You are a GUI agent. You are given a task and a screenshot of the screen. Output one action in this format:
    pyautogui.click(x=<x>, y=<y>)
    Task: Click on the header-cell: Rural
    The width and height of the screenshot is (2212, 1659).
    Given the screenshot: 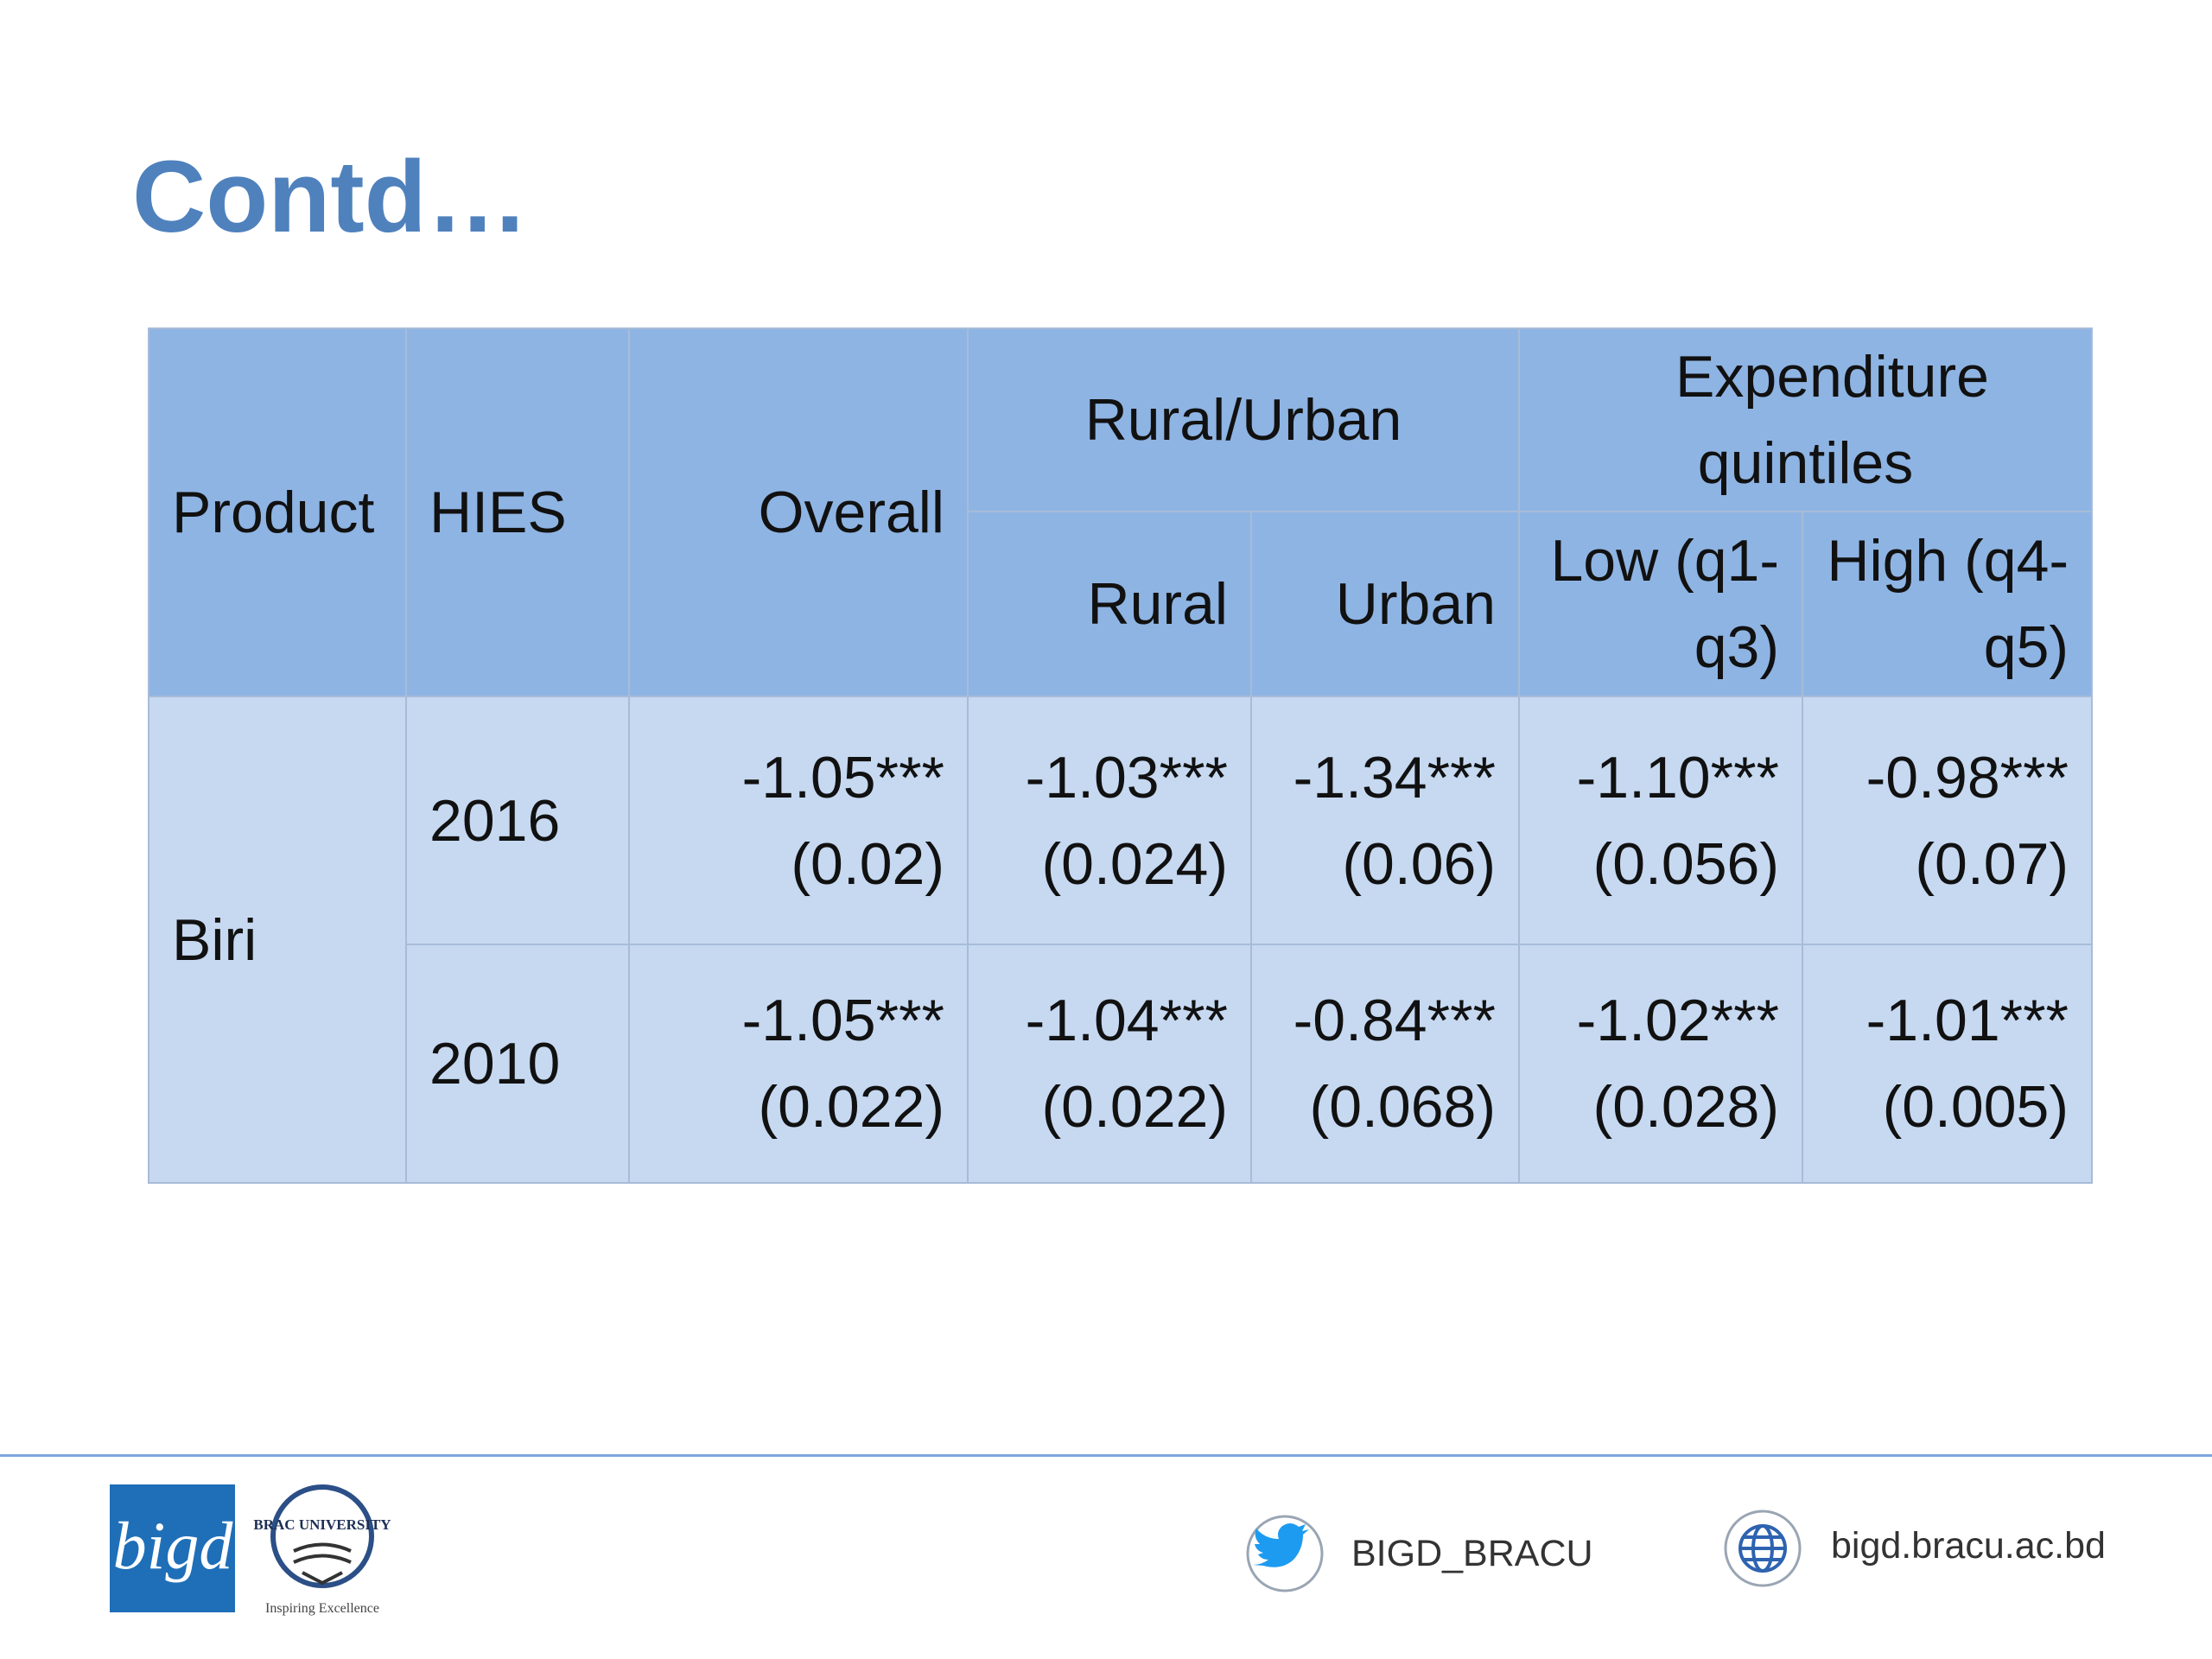 What is the action you would take?
    pyautogui.click(x=1109, y=604)
    